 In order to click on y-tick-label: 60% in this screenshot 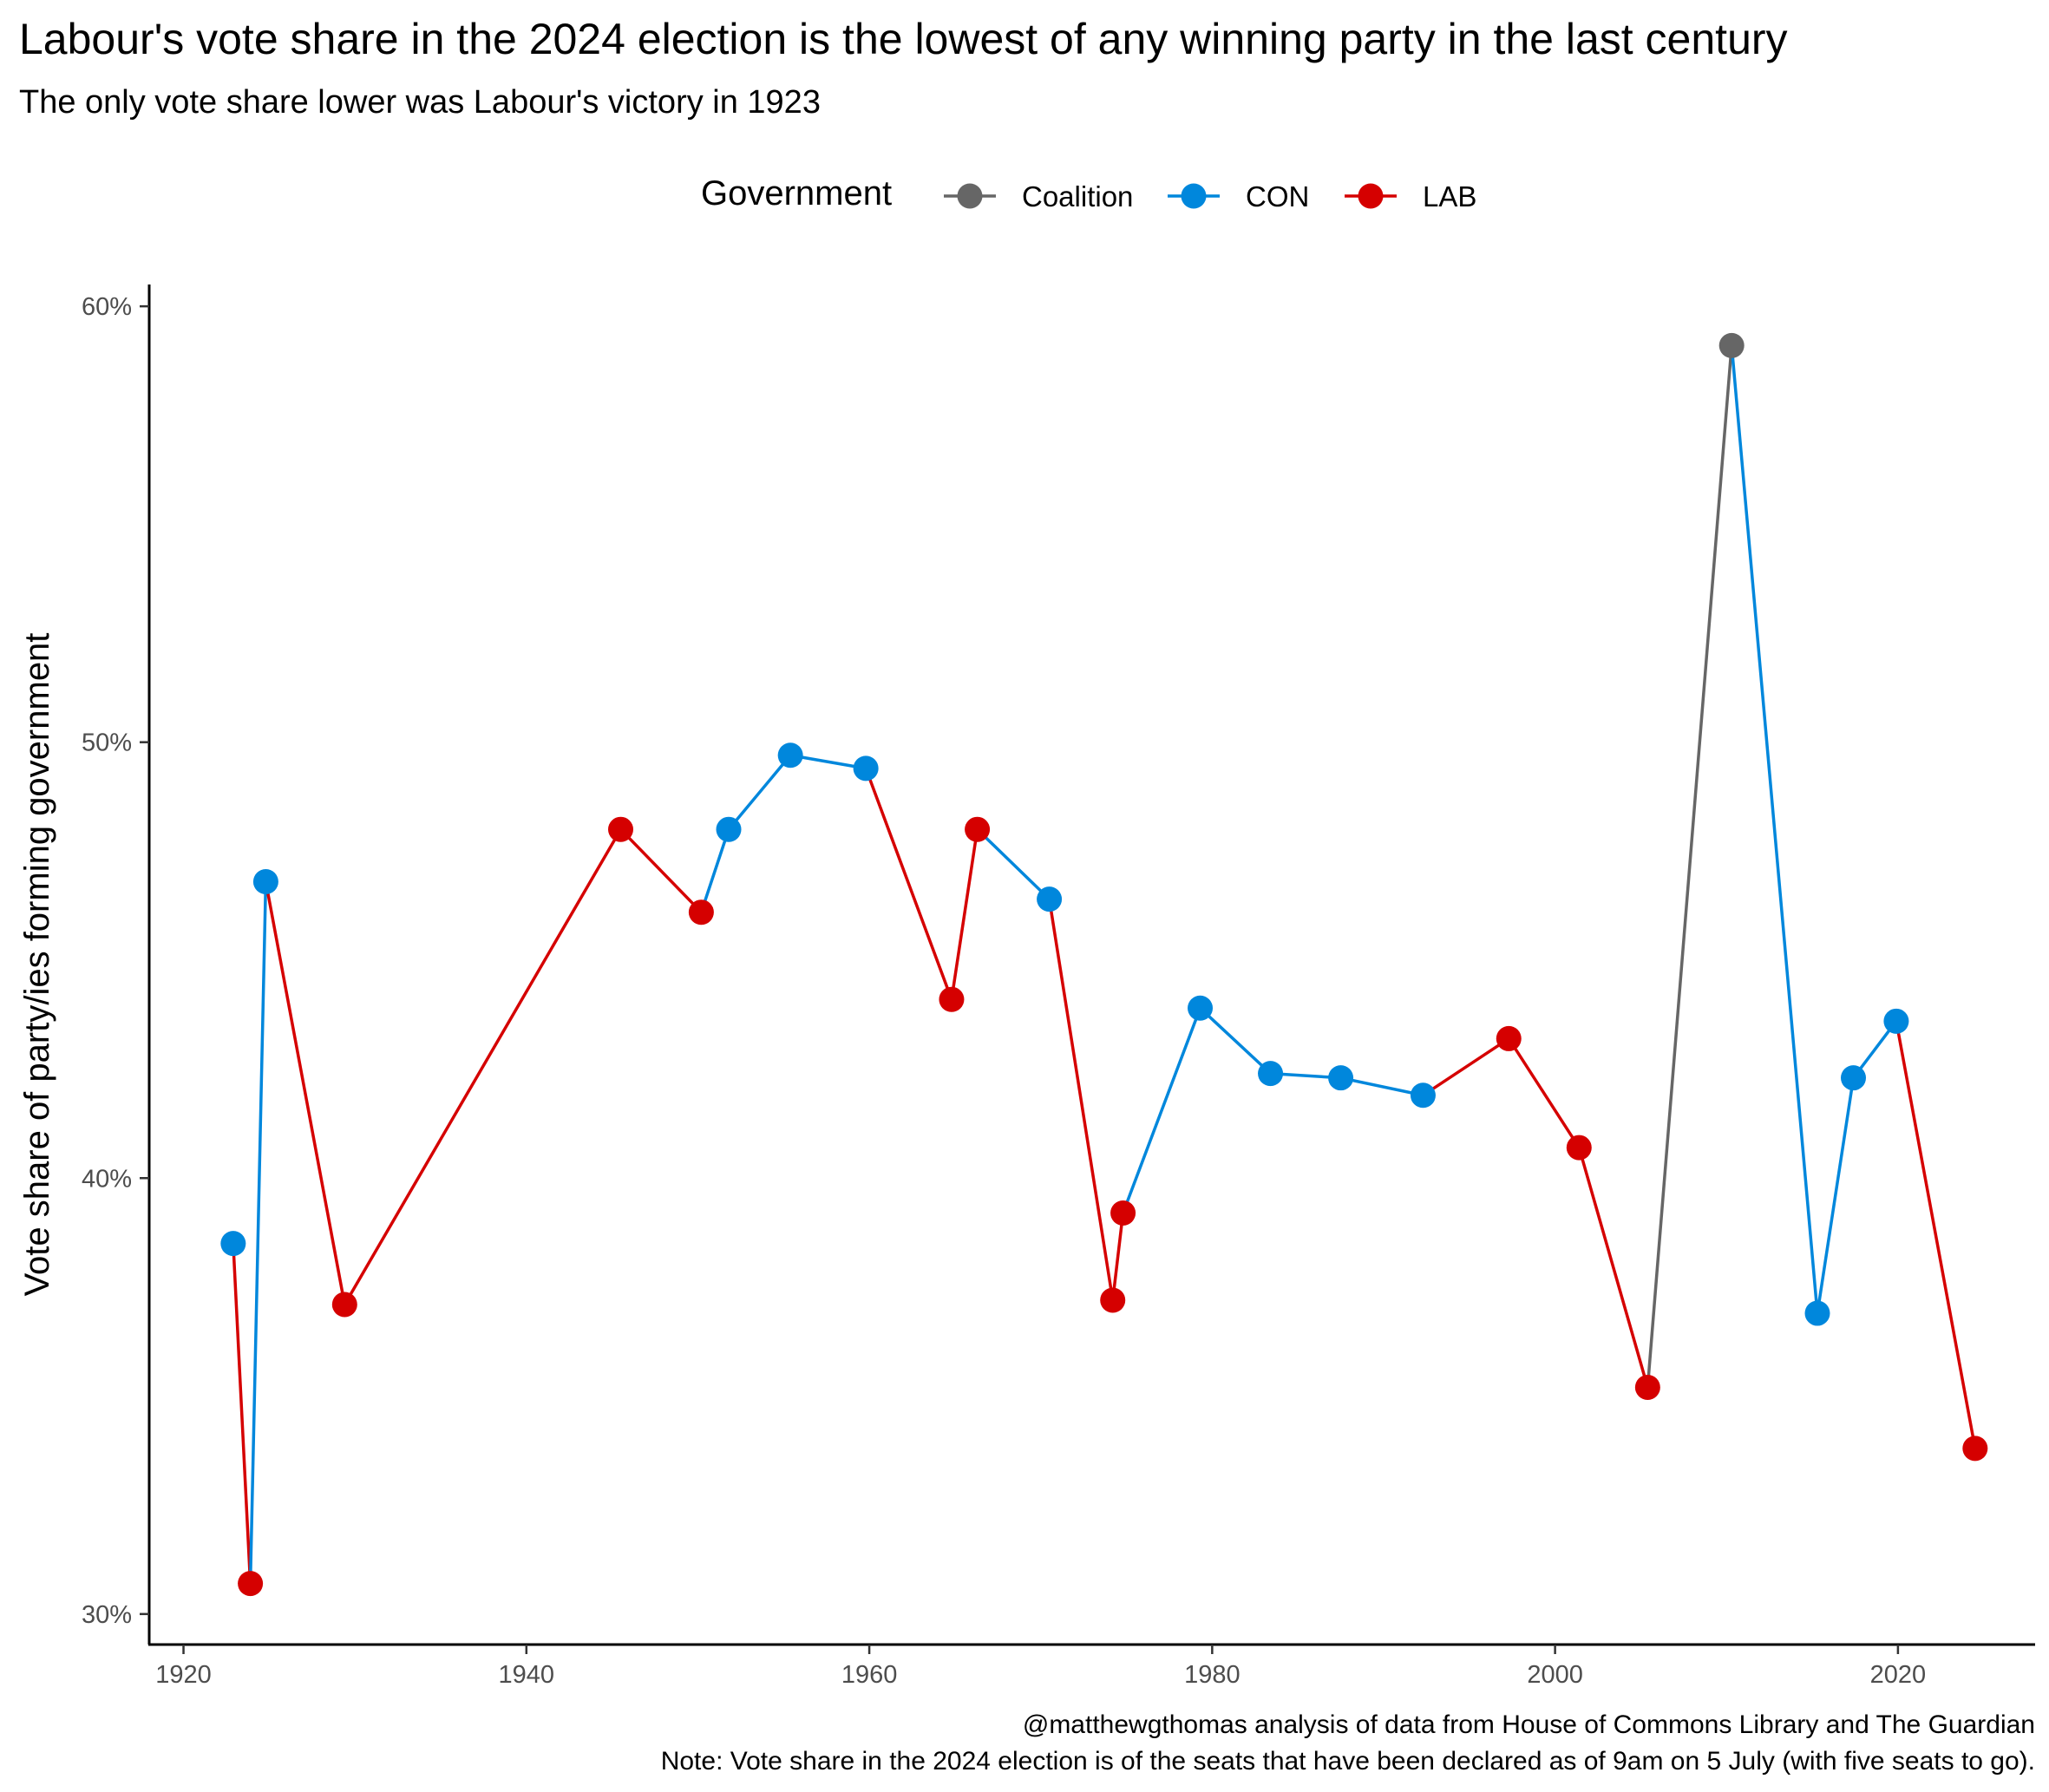, I will do `click(107, 307)`.